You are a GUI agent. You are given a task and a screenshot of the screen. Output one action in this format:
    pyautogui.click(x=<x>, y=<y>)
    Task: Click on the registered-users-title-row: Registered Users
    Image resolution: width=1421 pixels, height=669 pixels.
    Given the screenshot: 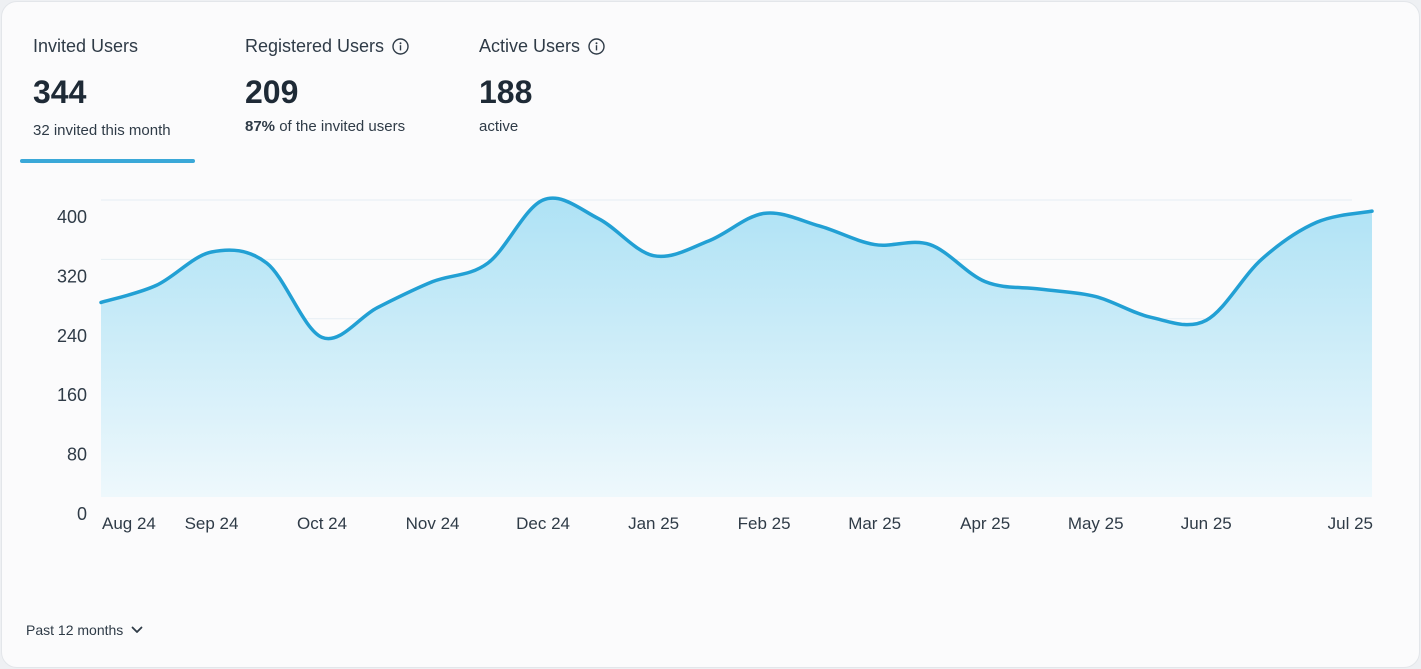 What is the action you would take?
    pyautogui.click(x=327, y=46)
    